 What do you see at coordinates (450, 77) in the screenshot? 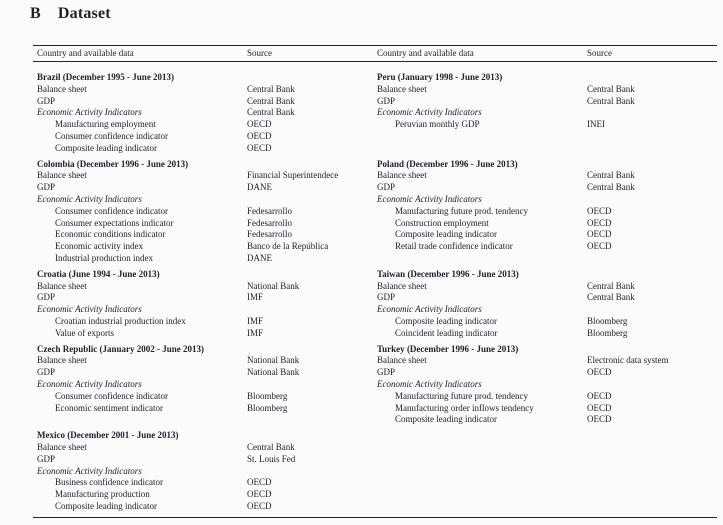
I see `country-period: (January 1998 - June 2013)` at bounding box center [450, 77].